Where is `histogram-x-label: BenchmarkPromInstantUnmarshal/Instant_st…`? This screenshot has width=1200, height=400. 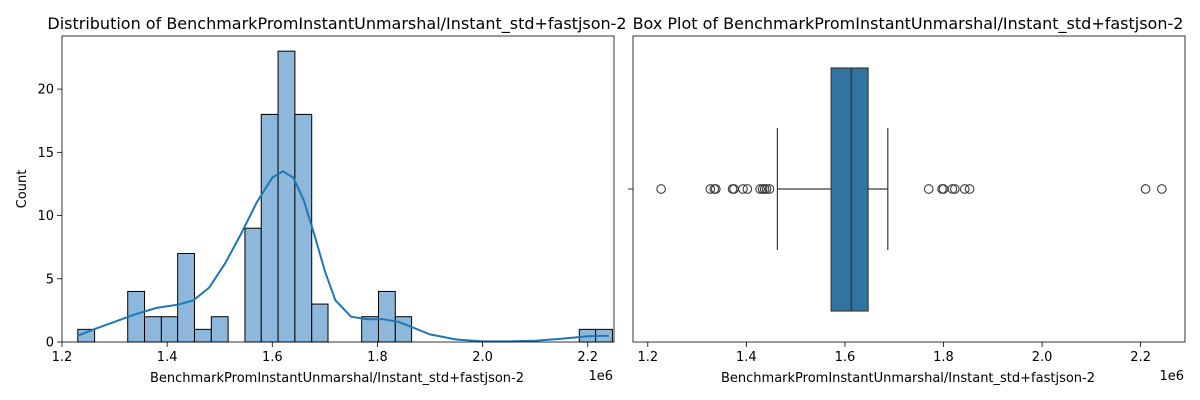 histogram-x-label: BenchmarkPromInstantUnmarshal/Instant_st… is located at coordinates (337, 378).